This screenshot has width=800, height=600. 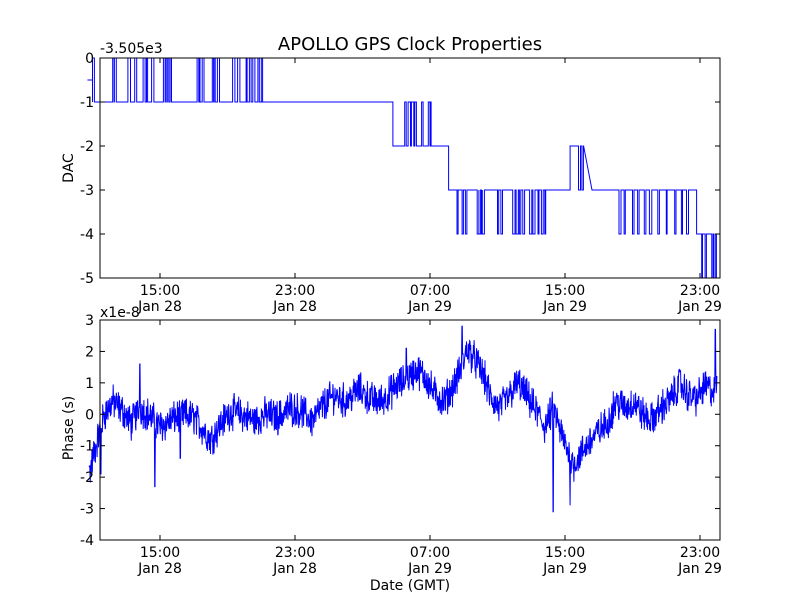 What do you see at coordinates (89, 415) in the screenshot?
I see `phase-y-tick-label: 0` at bounding box center [89, 415].